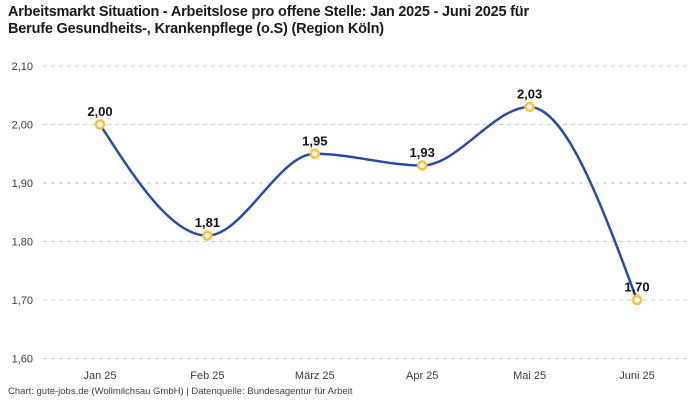 The width and height of the screenshot is (700, 400). What do you see at coordinates (22, 360) in the screenshot?
I see `y-tick-label: 1,60` at bounding box center [22, 360].